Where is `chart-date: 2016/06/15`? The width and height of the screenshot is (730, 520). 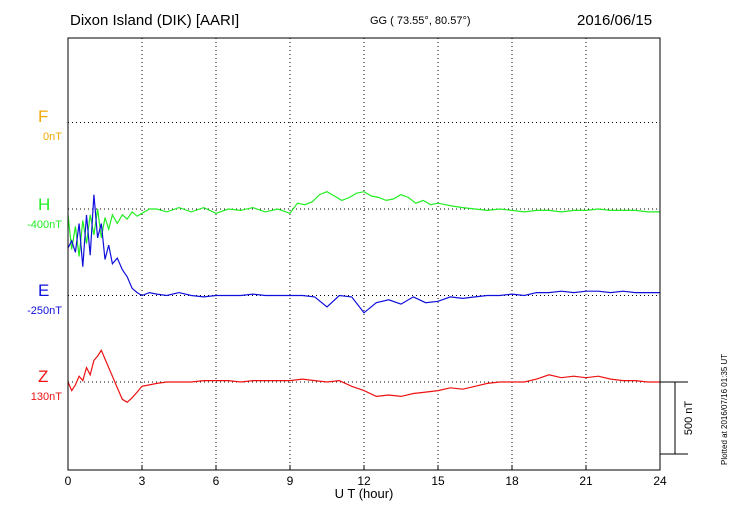 chart-date: 2016/06/15 is located at coordinates (615, 20).